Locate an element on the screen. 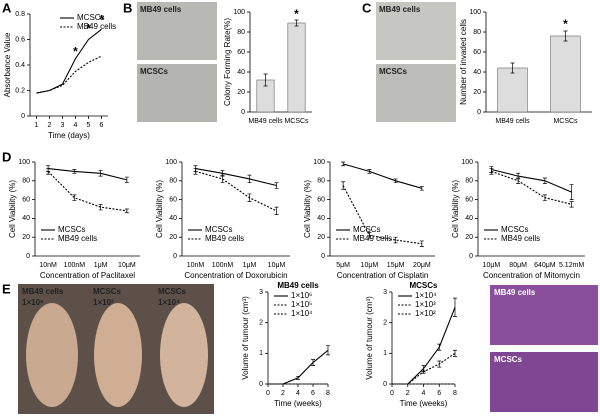  x-tick-label: 100nM is located at coordinates (75, 265).